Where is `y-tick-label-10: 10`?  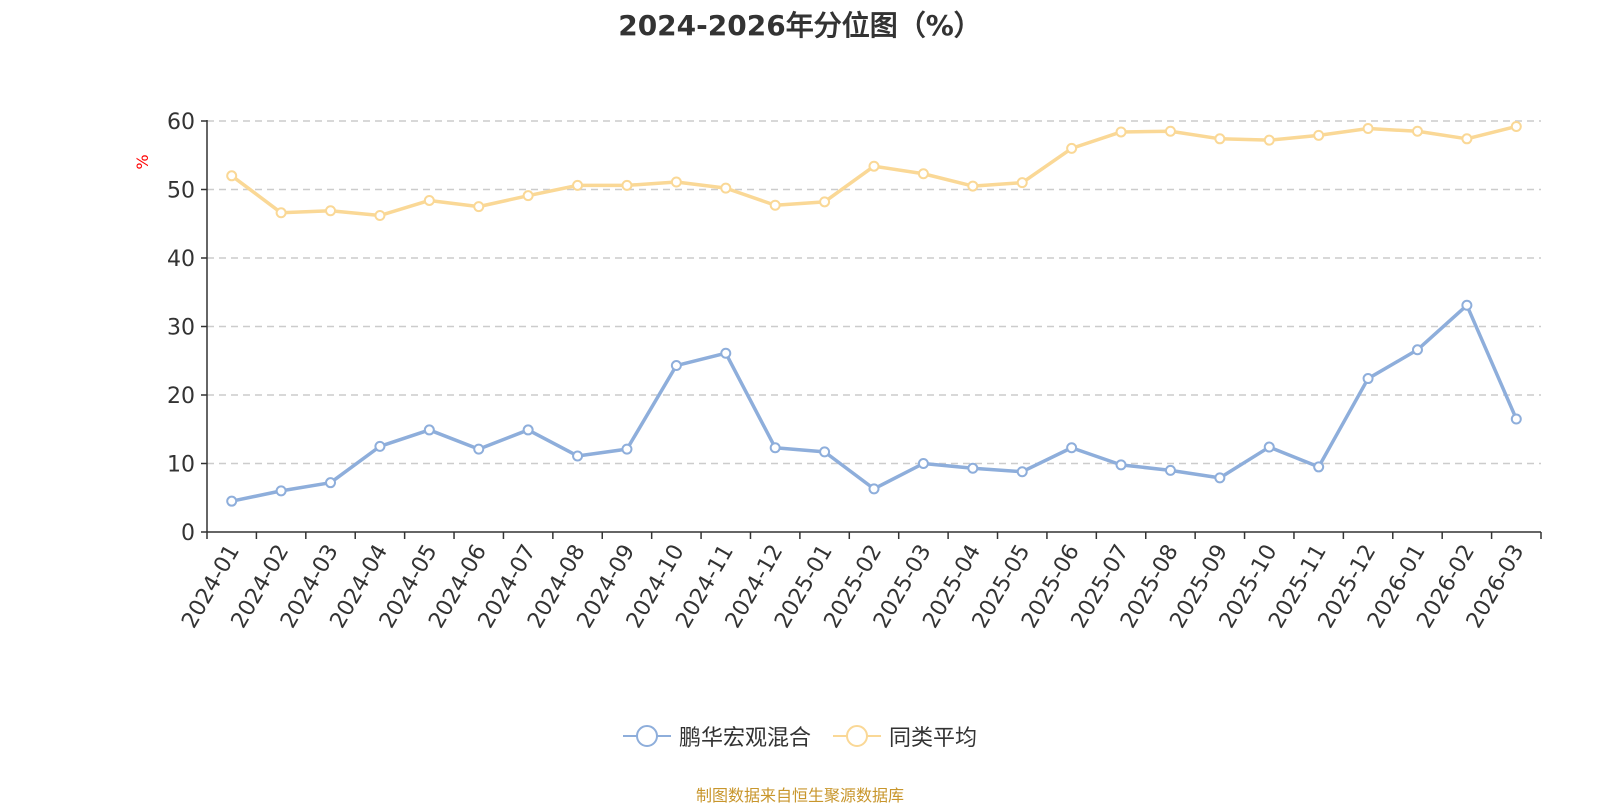
y-tick-label-10: 10 is located at coordinates (181, 465).